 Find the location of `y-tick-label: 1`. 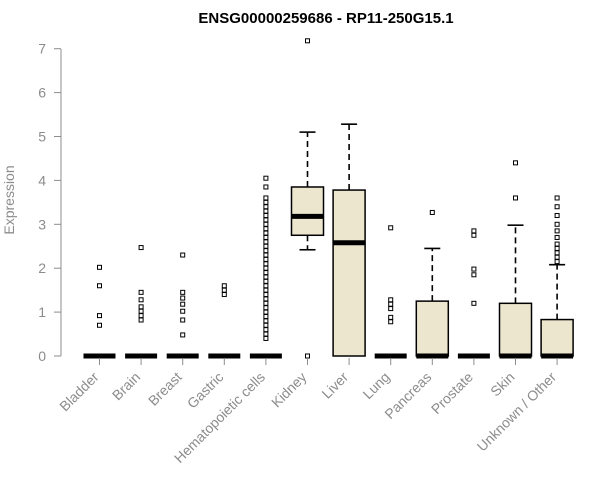

y-tick-label: 1 is located at coordinates (42, 312).